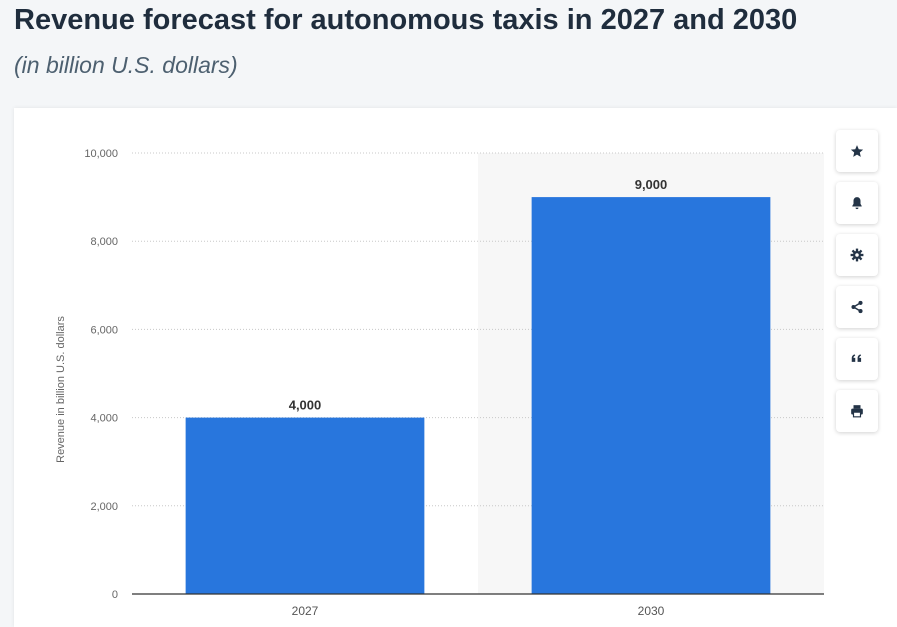 The height and width of the screenshot is (627, 897). What do you see at coordinates (305, 611) in the screenshot?
I see `x-tick-label: 2027` at bounding box center [305, 611].